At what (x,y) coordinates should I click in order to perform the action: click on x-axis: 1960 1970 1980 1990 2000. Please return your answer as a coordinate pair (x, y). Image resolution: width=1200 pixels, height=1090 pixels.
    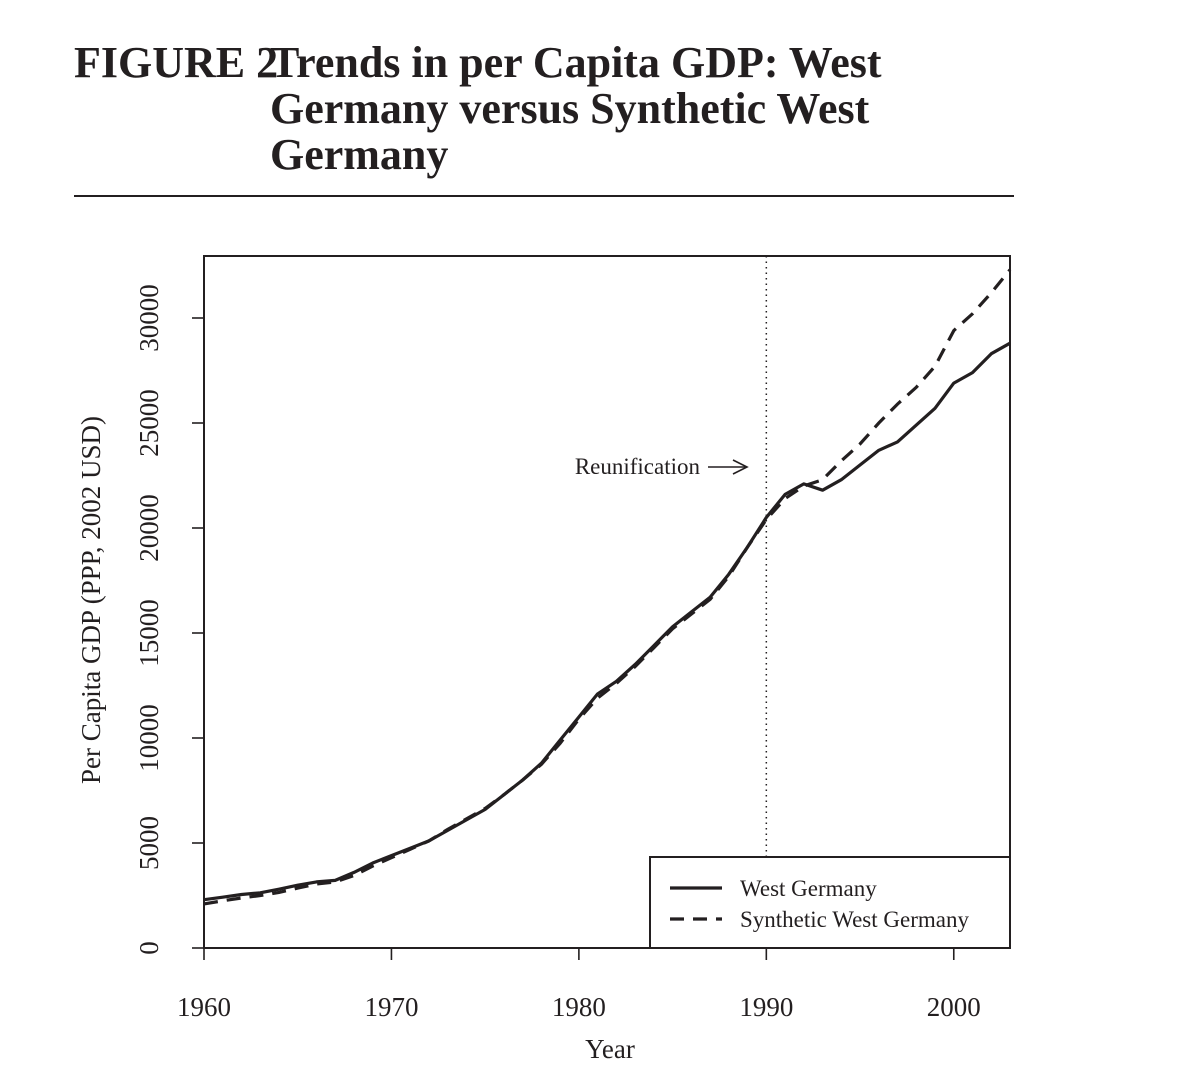
    Looking at the image, I should click on (579, 985).